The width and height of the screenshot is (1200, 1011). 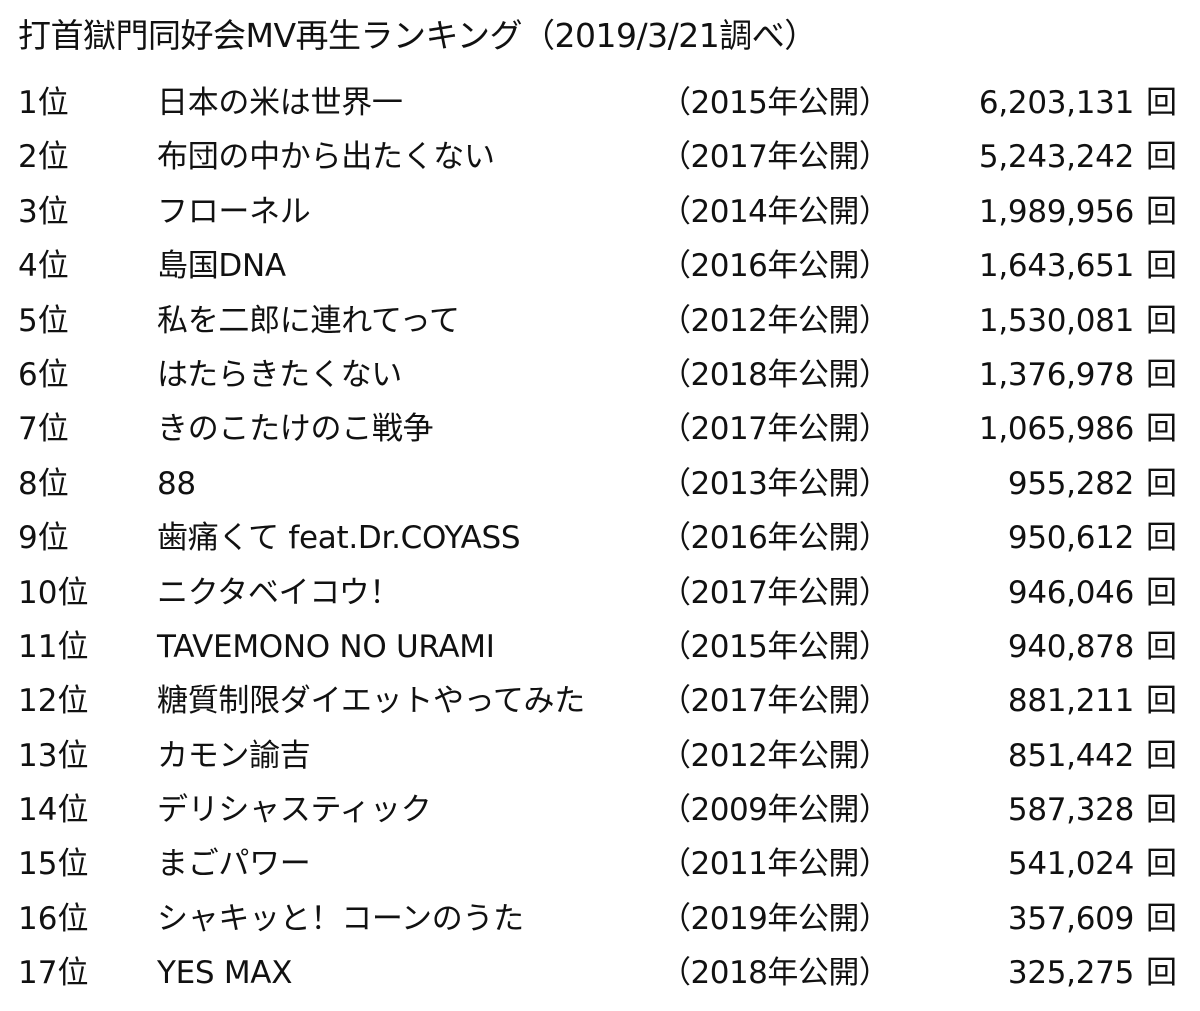 What do you see at coordinates (1070, 918) in the screenshot?
I see `view-count: 357,609` at bounding box center [1070, 918].